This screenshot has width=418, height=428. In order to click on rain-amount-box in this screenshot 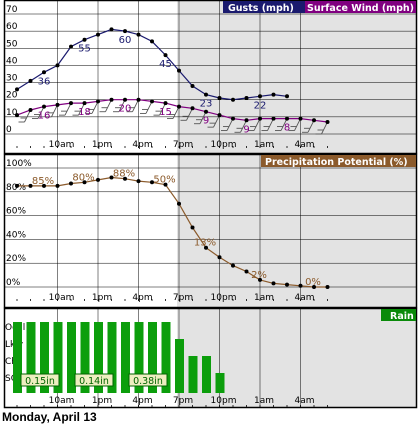, I will do `click(148, 380)`.